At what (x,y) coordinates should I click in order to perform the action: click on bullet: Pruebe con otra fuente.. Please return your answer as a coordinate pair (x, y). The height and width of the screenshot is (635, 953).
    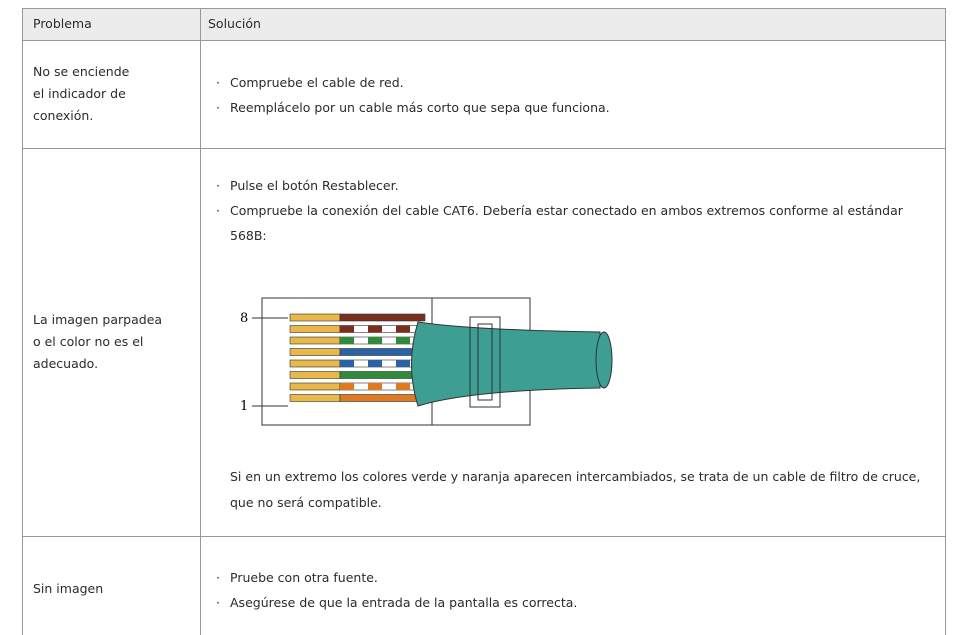
    Looking at the image, I should click on (573, 577).